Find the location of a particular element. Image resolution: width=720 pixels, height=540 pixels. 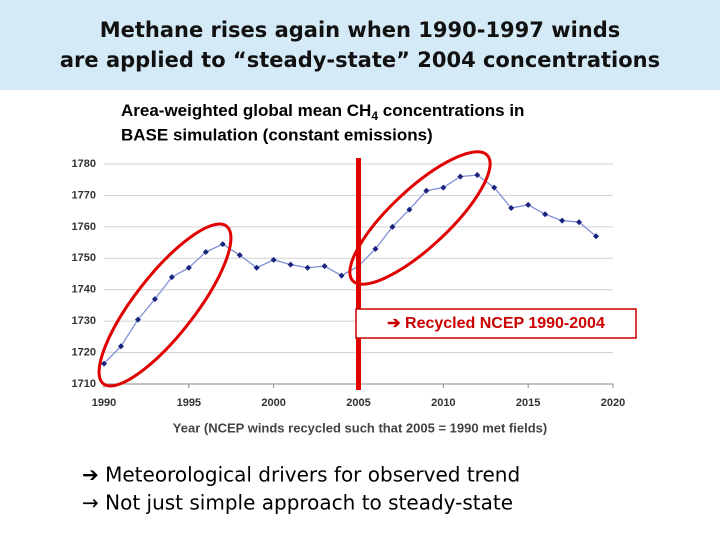

y-tick-label: 1730 is located at coordinates (84, 321).